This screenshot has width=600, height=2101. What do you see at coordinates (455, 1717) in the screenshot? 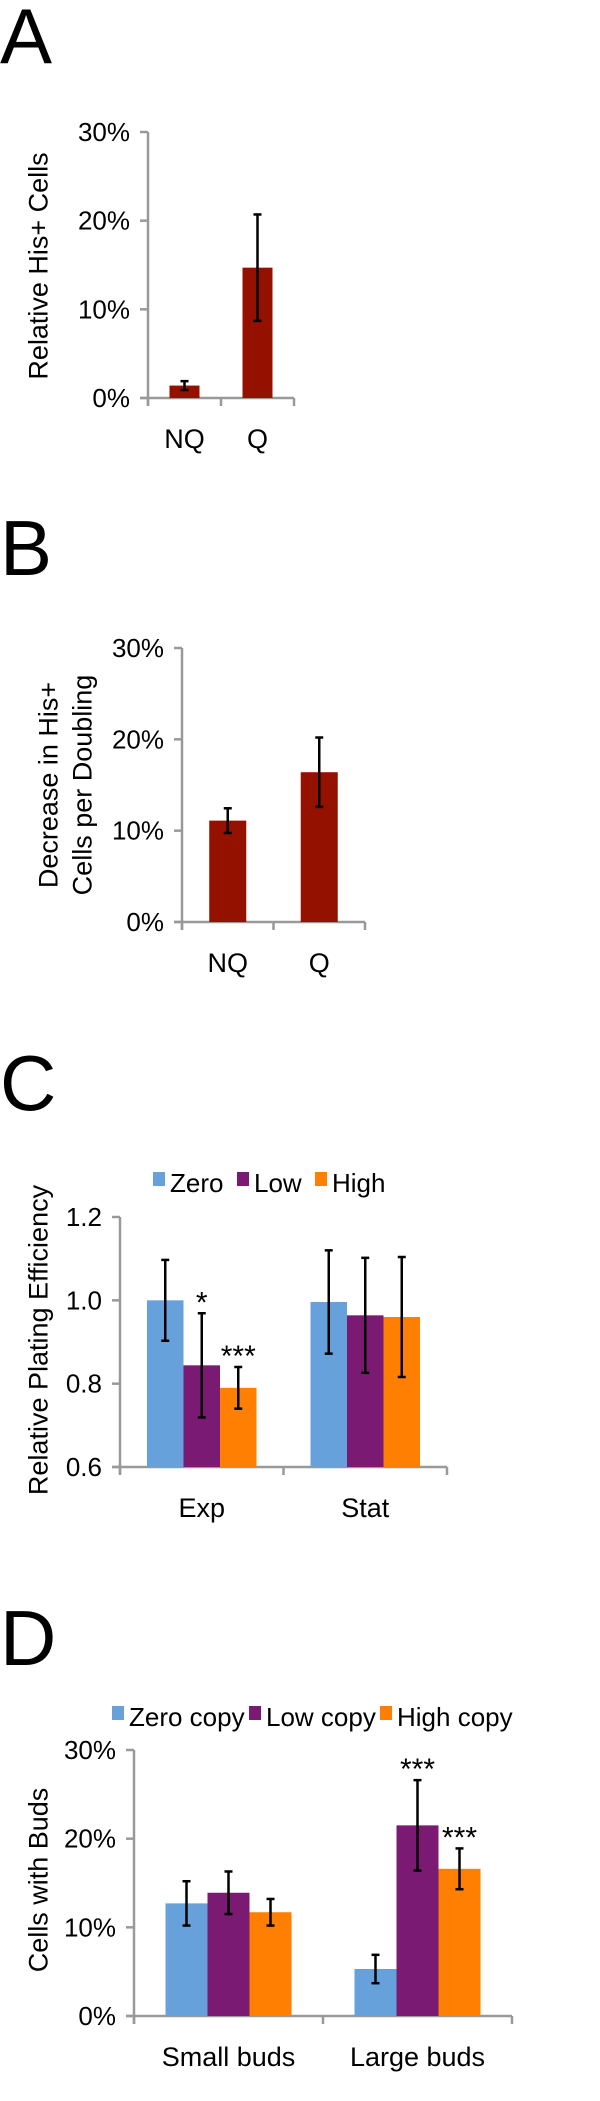
I see `legend-label: High copy` at bounding box center [455, 1717].